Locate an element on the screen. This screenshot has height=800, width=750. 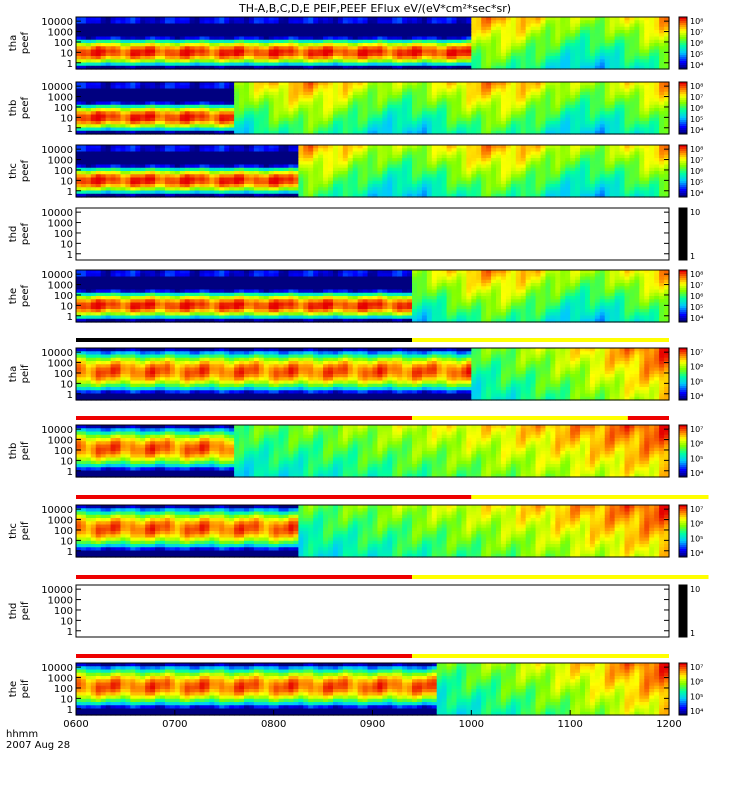
colorbar-tick-label: 10⁴ is located at coordinates (696, 65).